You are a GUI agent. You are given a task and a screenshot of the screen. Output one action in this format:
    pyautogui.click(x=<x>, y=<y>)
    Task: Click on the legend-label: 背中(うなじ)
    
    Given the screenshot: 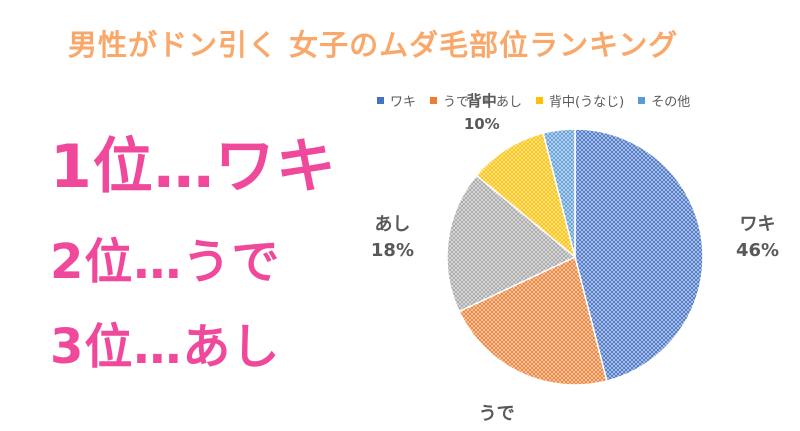 What is the action you would take?
    pyautogui.click(x=587, y=102)
    